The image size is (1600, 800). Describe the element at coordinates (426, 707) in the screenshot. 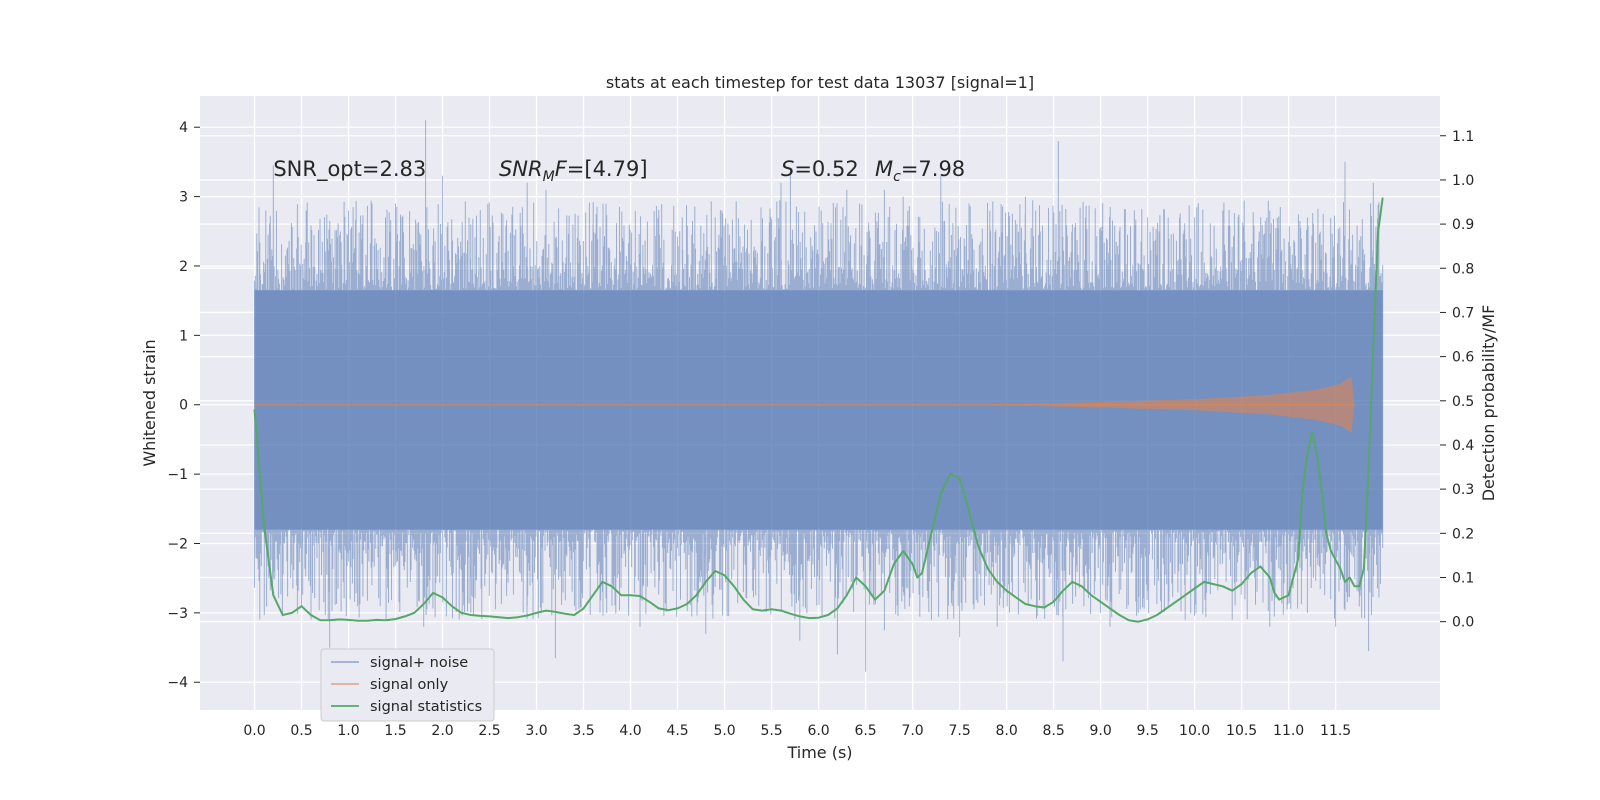

I see `legend-label-signal-statistics: signal statistics` at that location.